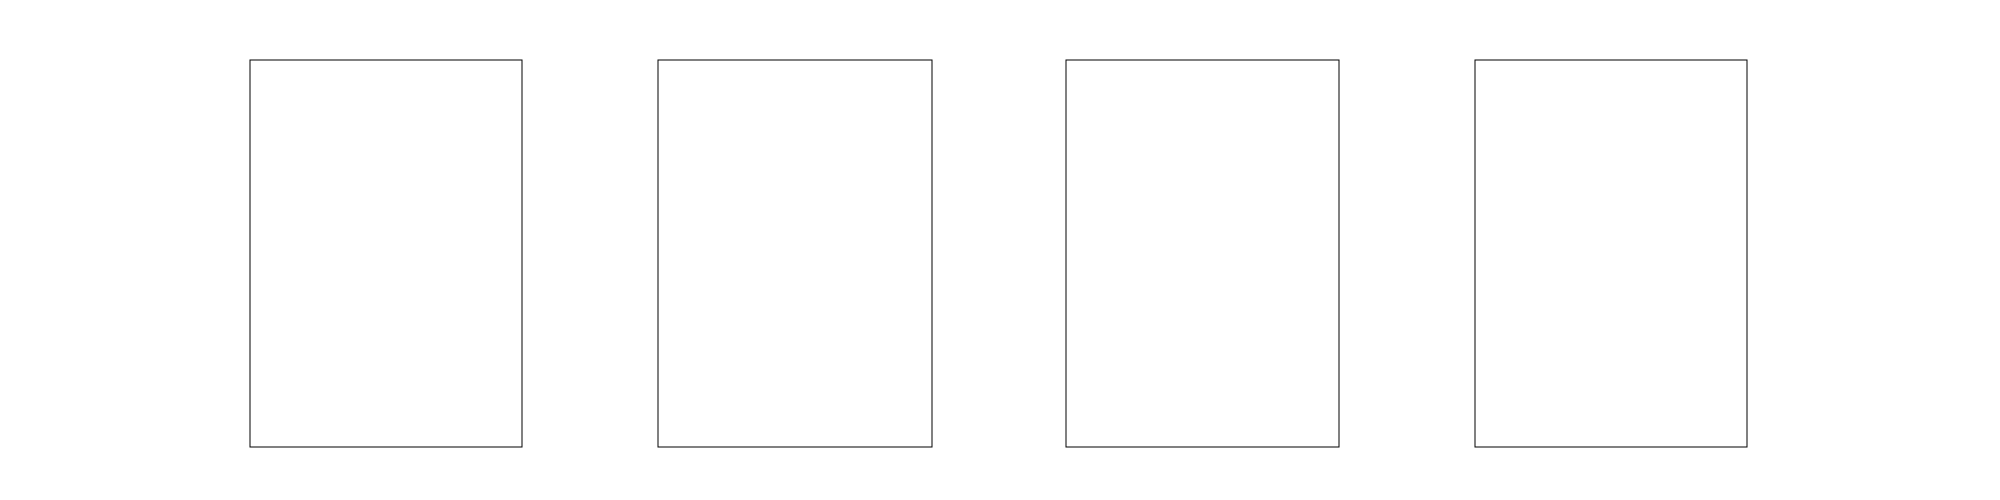  I want to click on panel-conditional-mean, so click(795, 253).